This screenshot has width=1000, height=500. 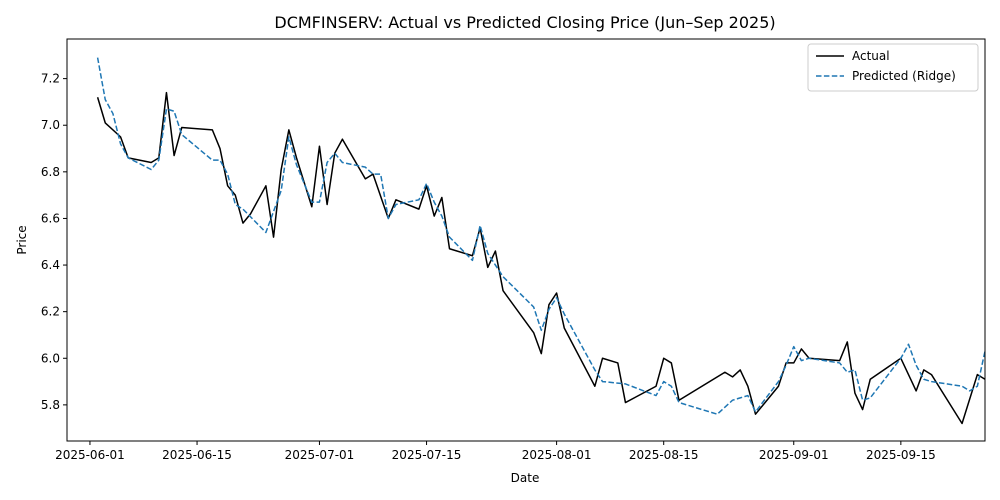 I want to click on x-tick-label: 2025-08-15, so click(x=664, y=455).